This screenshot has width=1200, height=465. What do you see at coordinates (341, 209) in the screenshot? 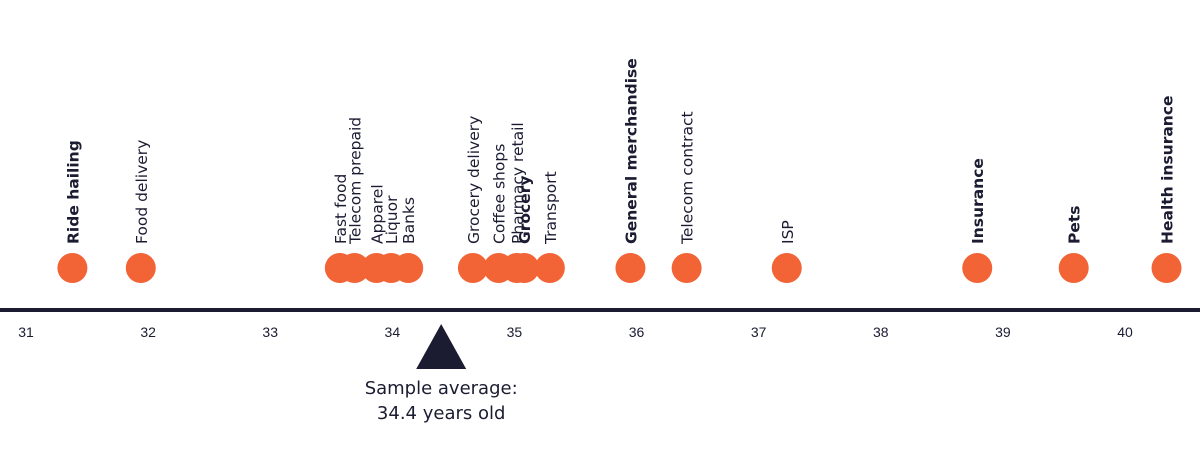
I see `point-label: Fast food` at bounding box center [341, 209].